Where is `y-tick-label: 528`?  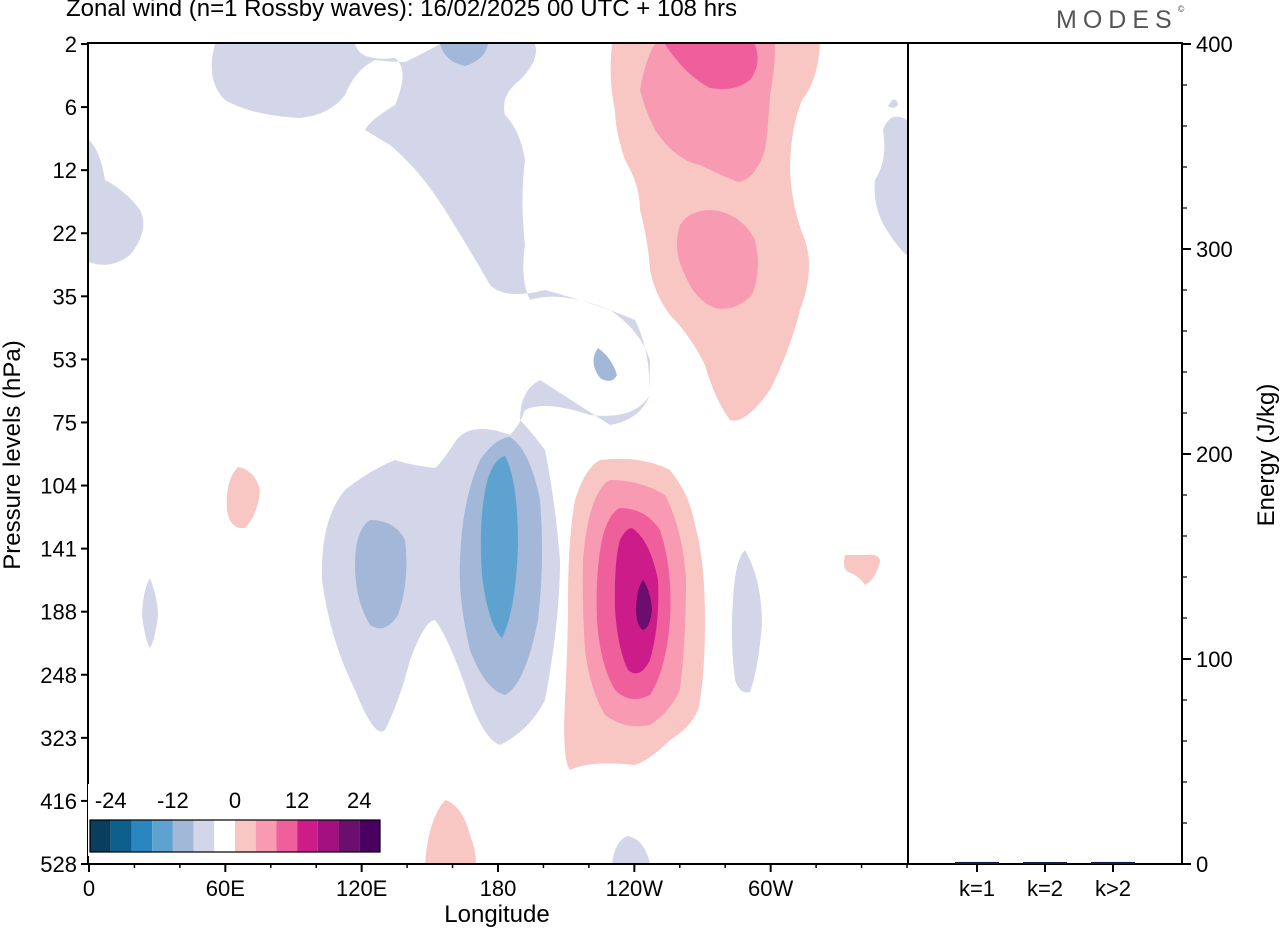
y-tick-label: 528 is located at coordinates (58, 864).